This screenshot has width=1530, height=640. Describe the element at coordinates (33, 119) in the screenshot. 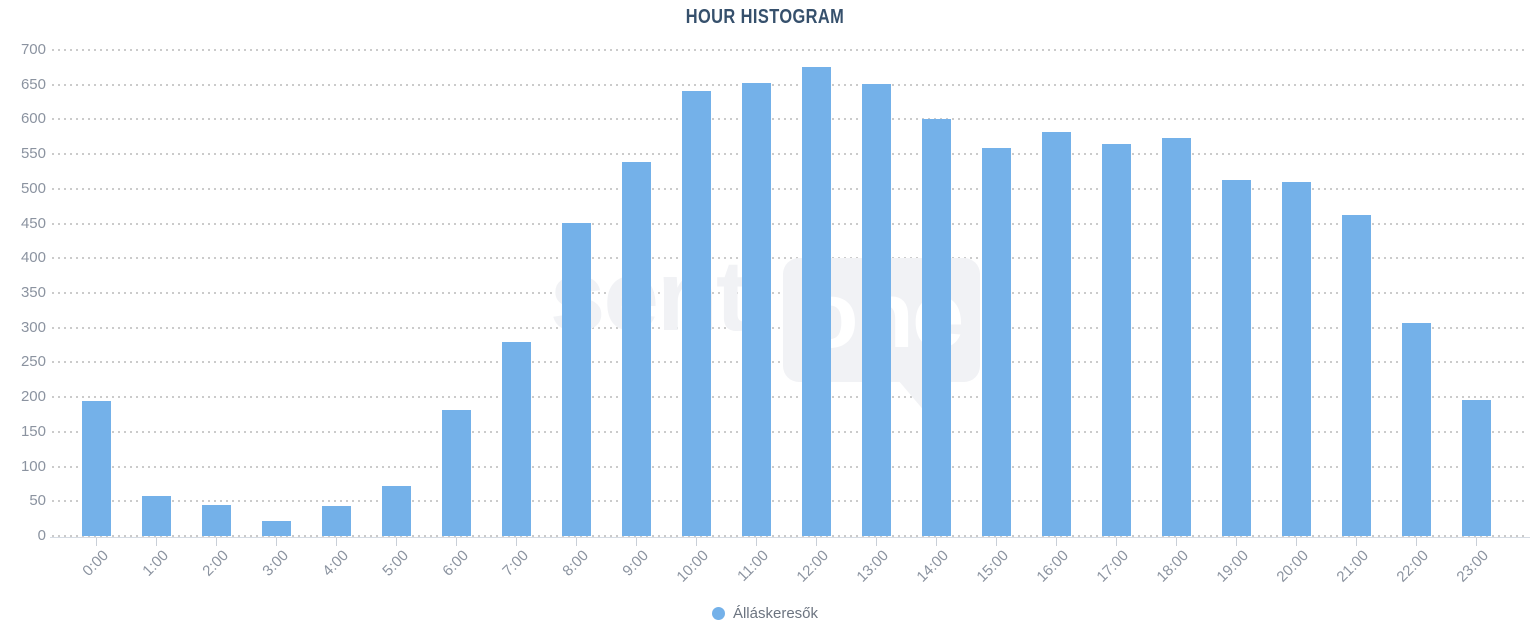

I see `y-axis-label: 600` at that location.